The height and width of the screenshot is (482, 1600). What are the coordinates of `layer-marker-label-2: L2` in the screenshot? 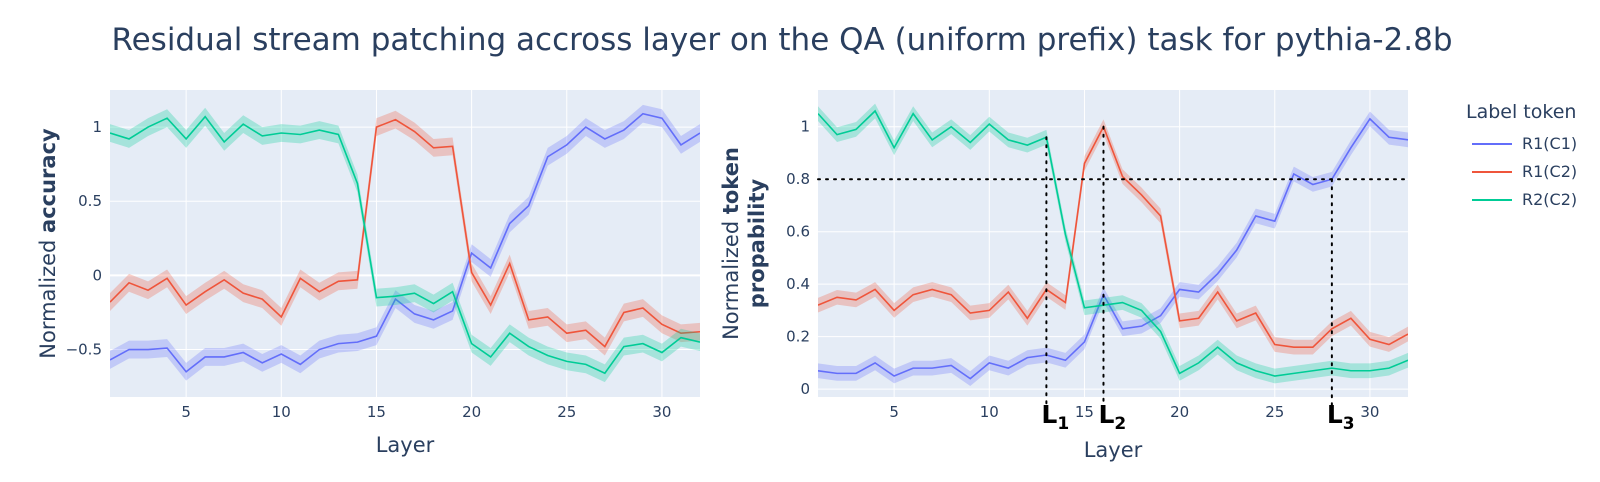 It's located at (1112, 417).